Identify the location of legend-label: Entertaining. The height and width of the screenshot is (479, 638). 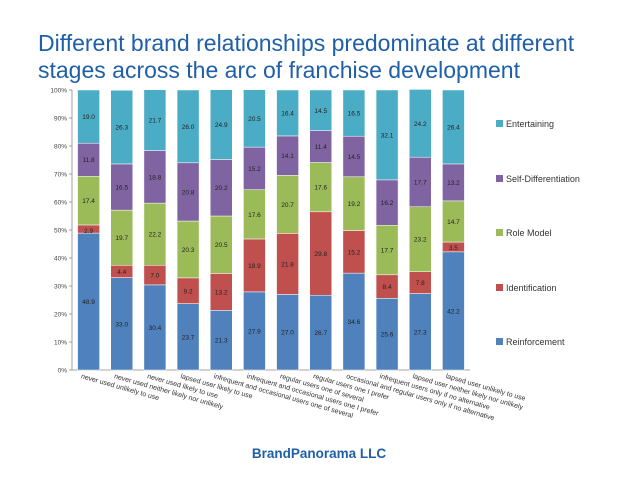
(530, 124).